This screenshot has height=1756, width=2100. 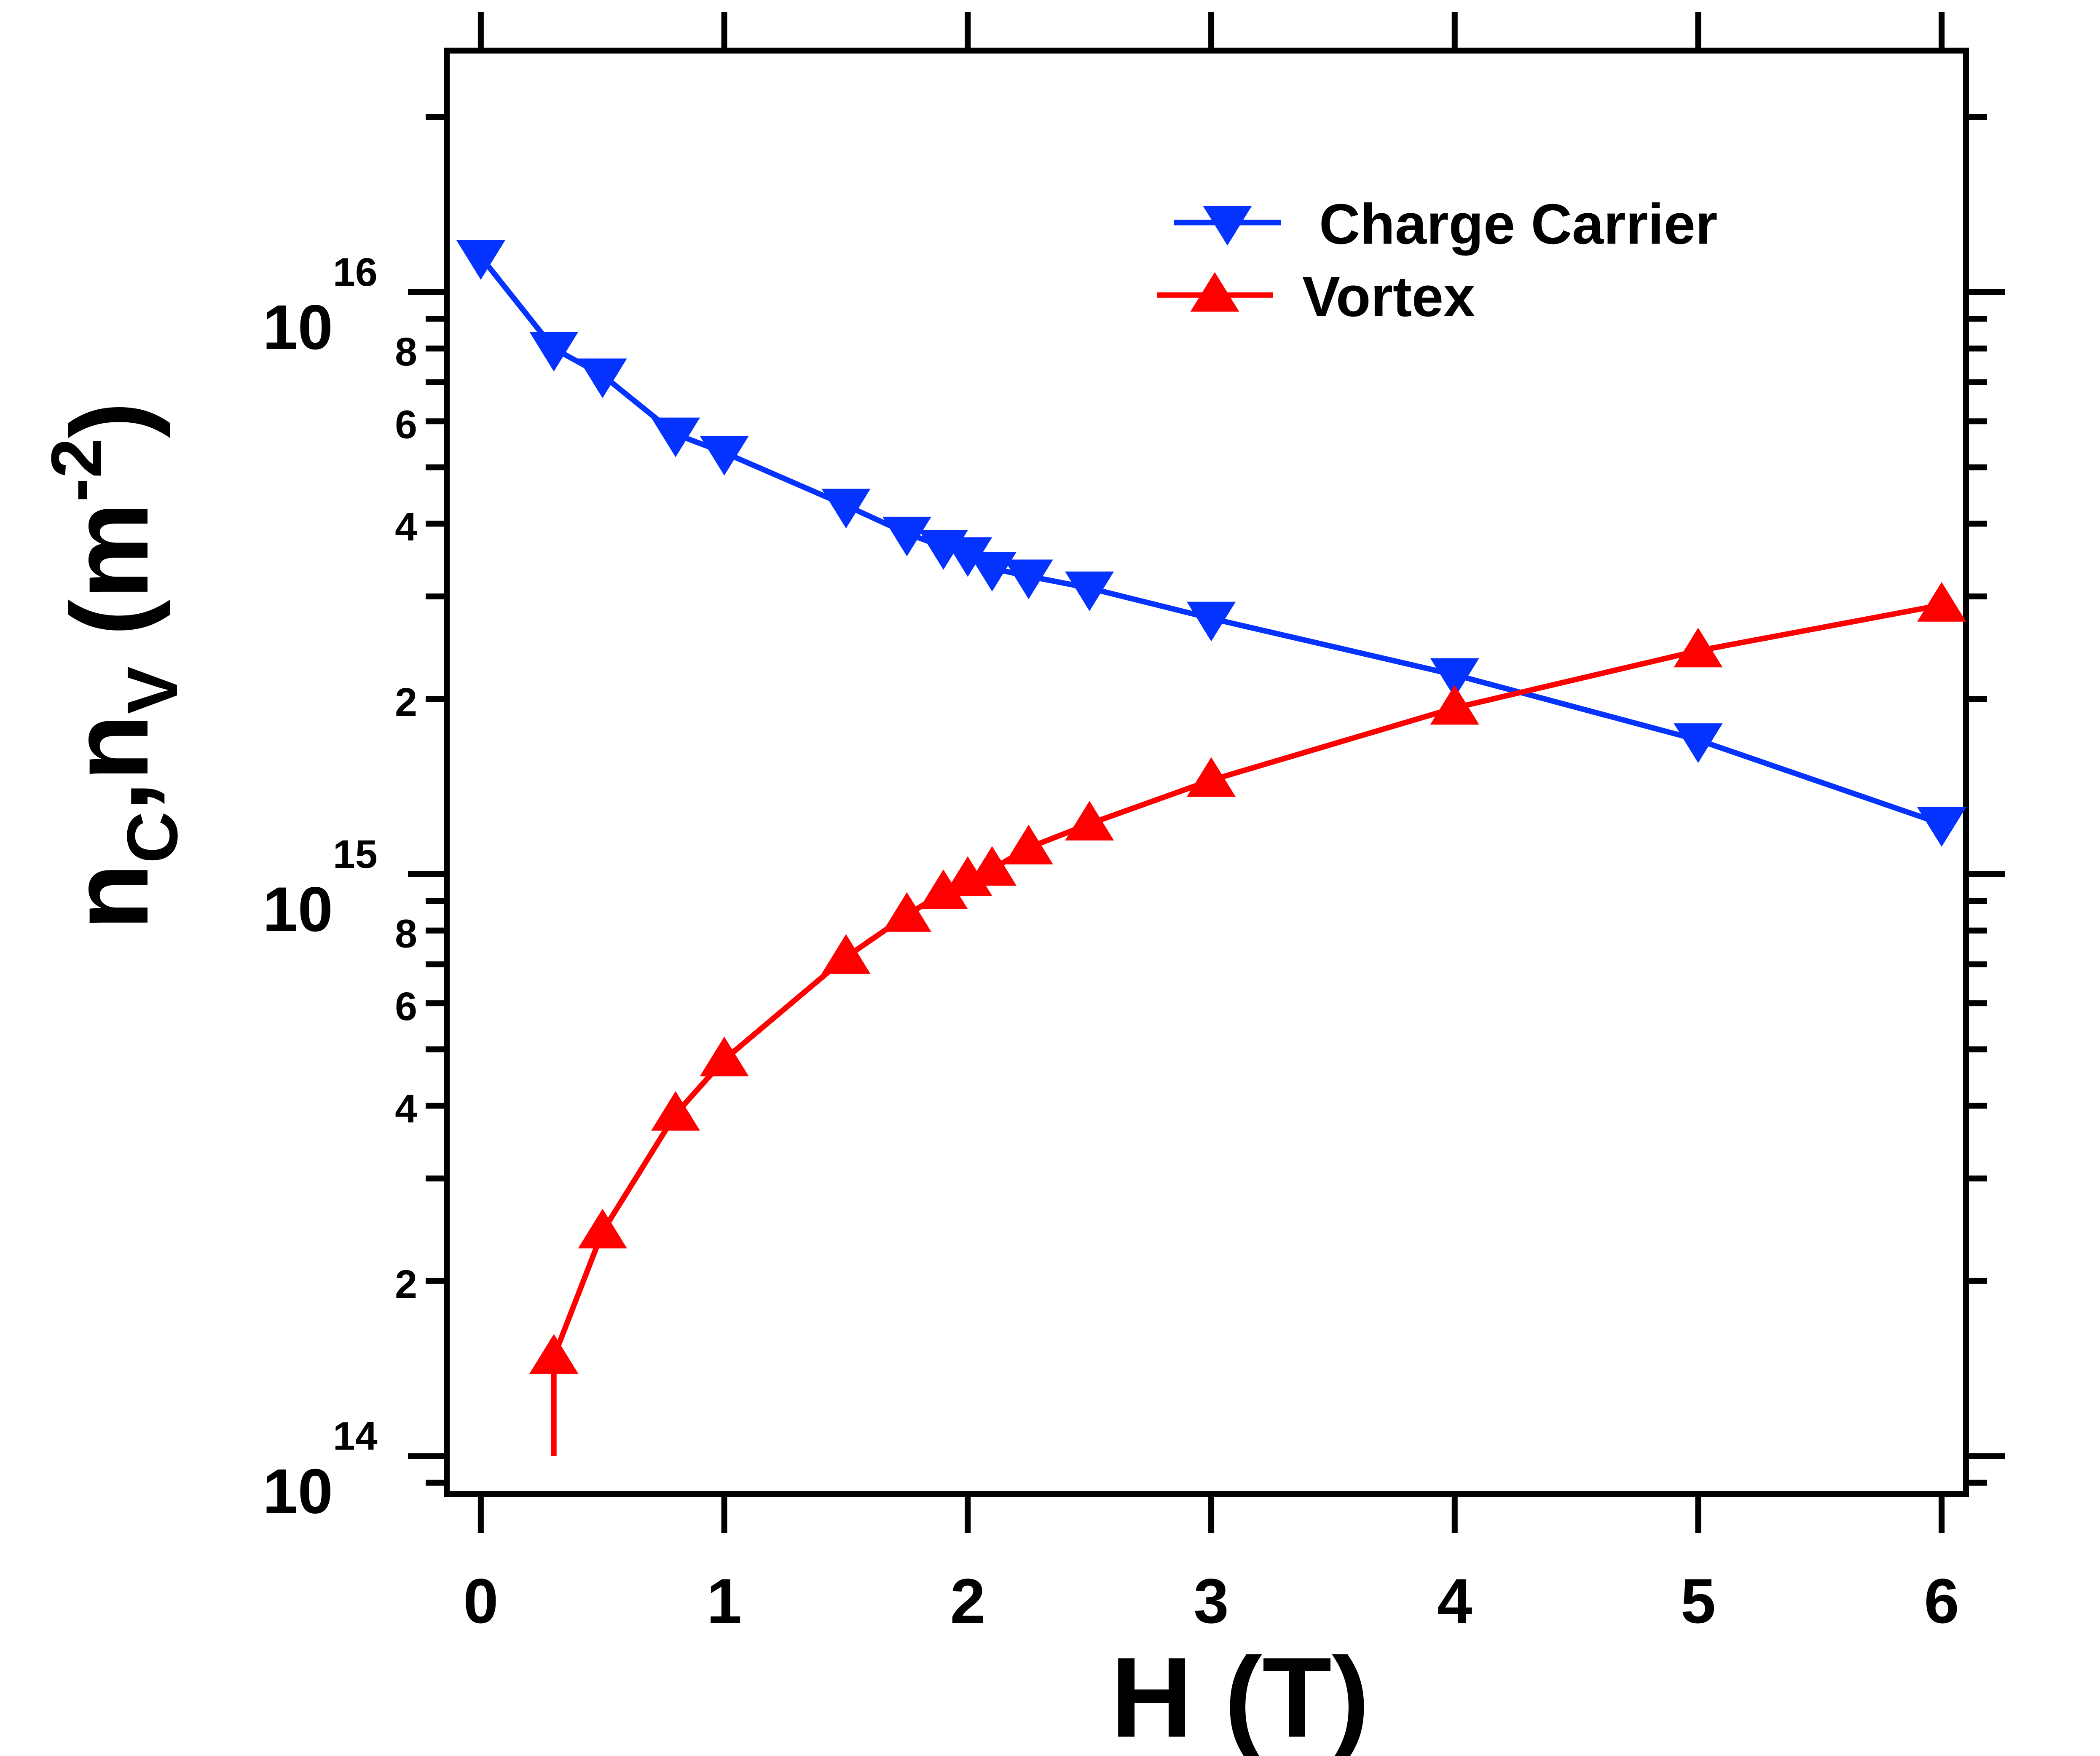 What do you see at coordinates (355, 1436) in the screenshot?
I see `y-major-tick-label-exponent: 14` at bounding box center [355, 1436].